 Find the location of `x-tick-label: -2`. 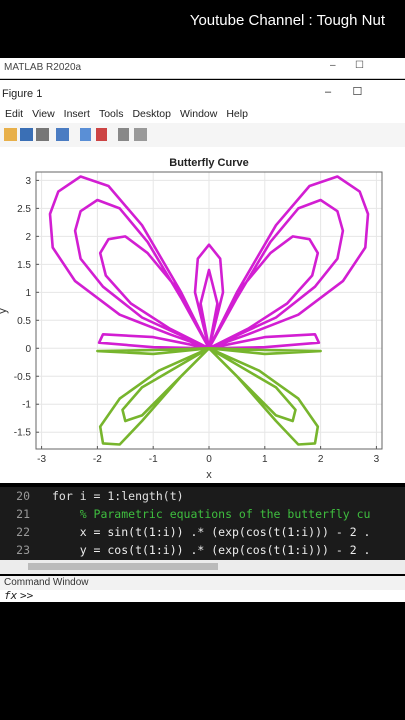

x-tick-label: -2 is located at coordinates (97, 459).